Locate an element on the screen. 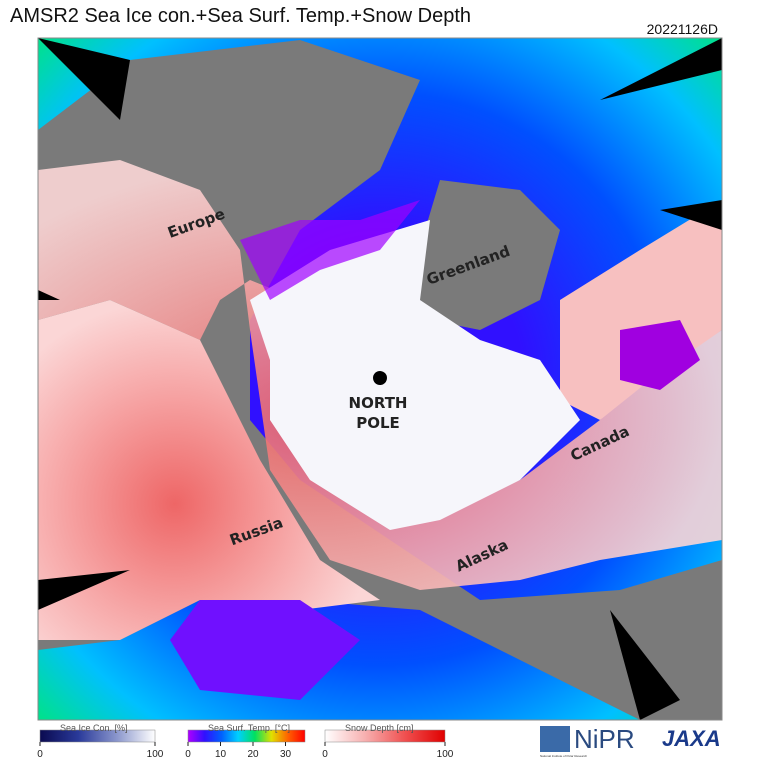  region-label: POLE is located at coordinates (378, 423).